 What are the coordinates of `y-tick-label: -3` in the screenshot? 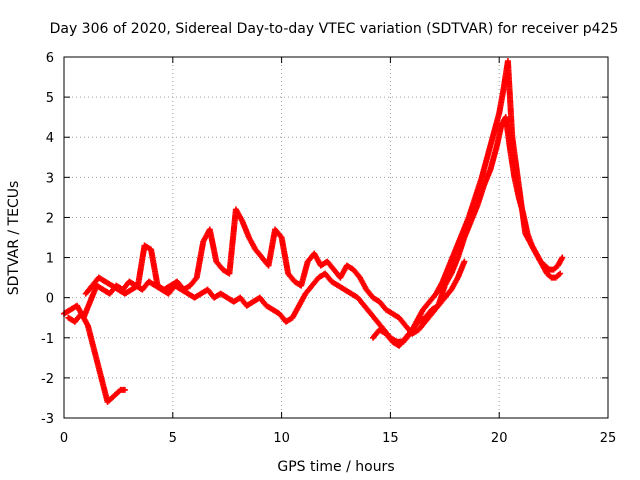 It's located at (47, 419).